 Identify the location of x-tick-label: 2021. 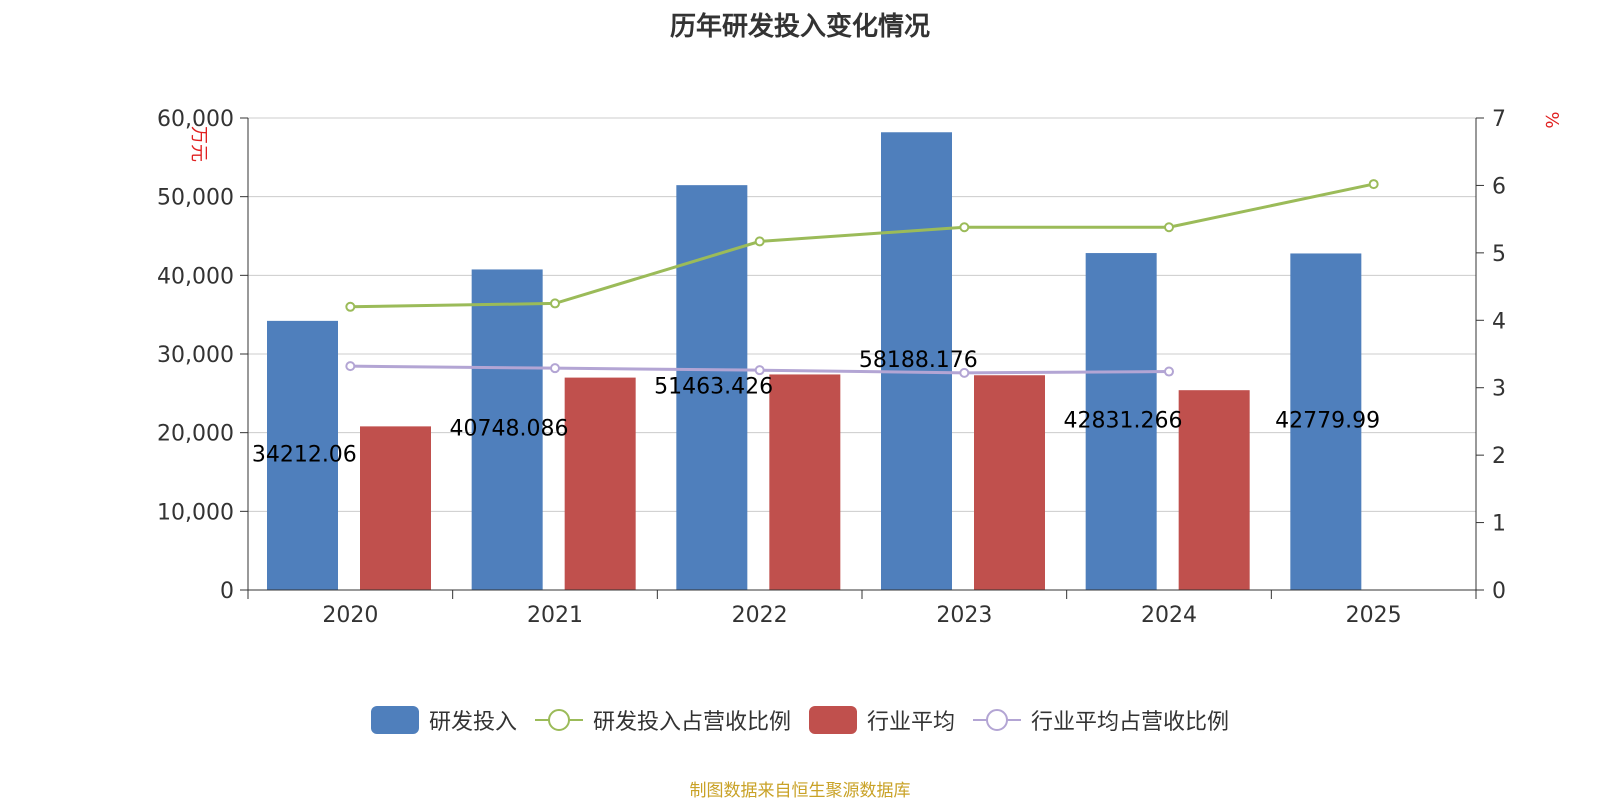
(555, 615).